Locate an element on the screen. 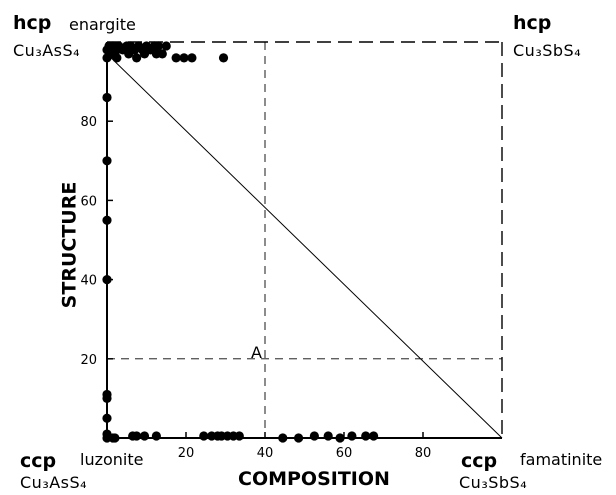  top-right-lattice-label: hcp is located at coordinates (532, 23).